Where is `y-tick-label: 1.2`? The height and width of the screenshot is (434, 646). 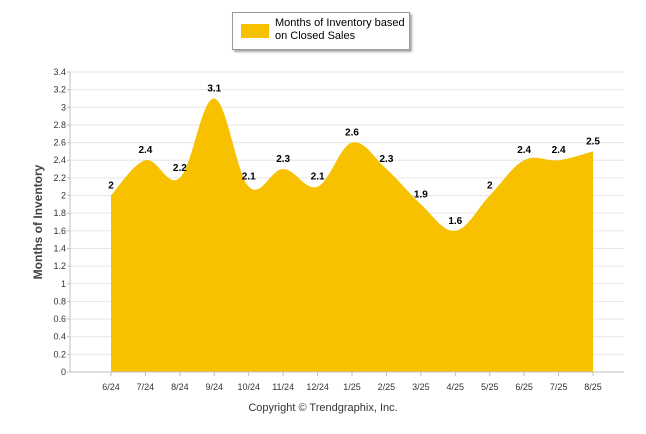
y-tick-label: 1.2 is located at coordinates (59, 266).